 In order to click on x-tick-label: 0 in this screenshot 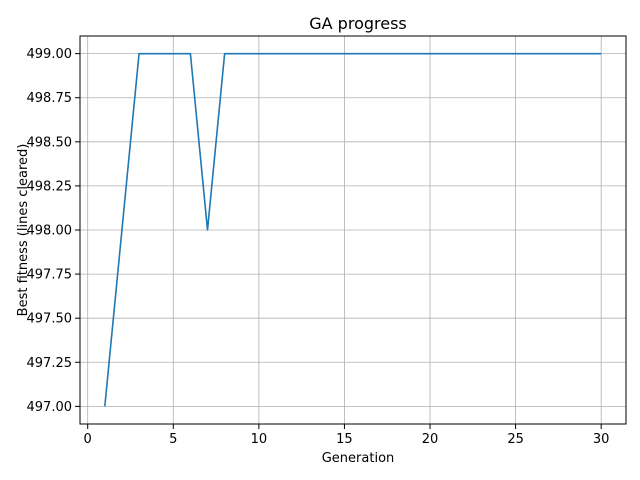, I will do `click(88, 439)`.